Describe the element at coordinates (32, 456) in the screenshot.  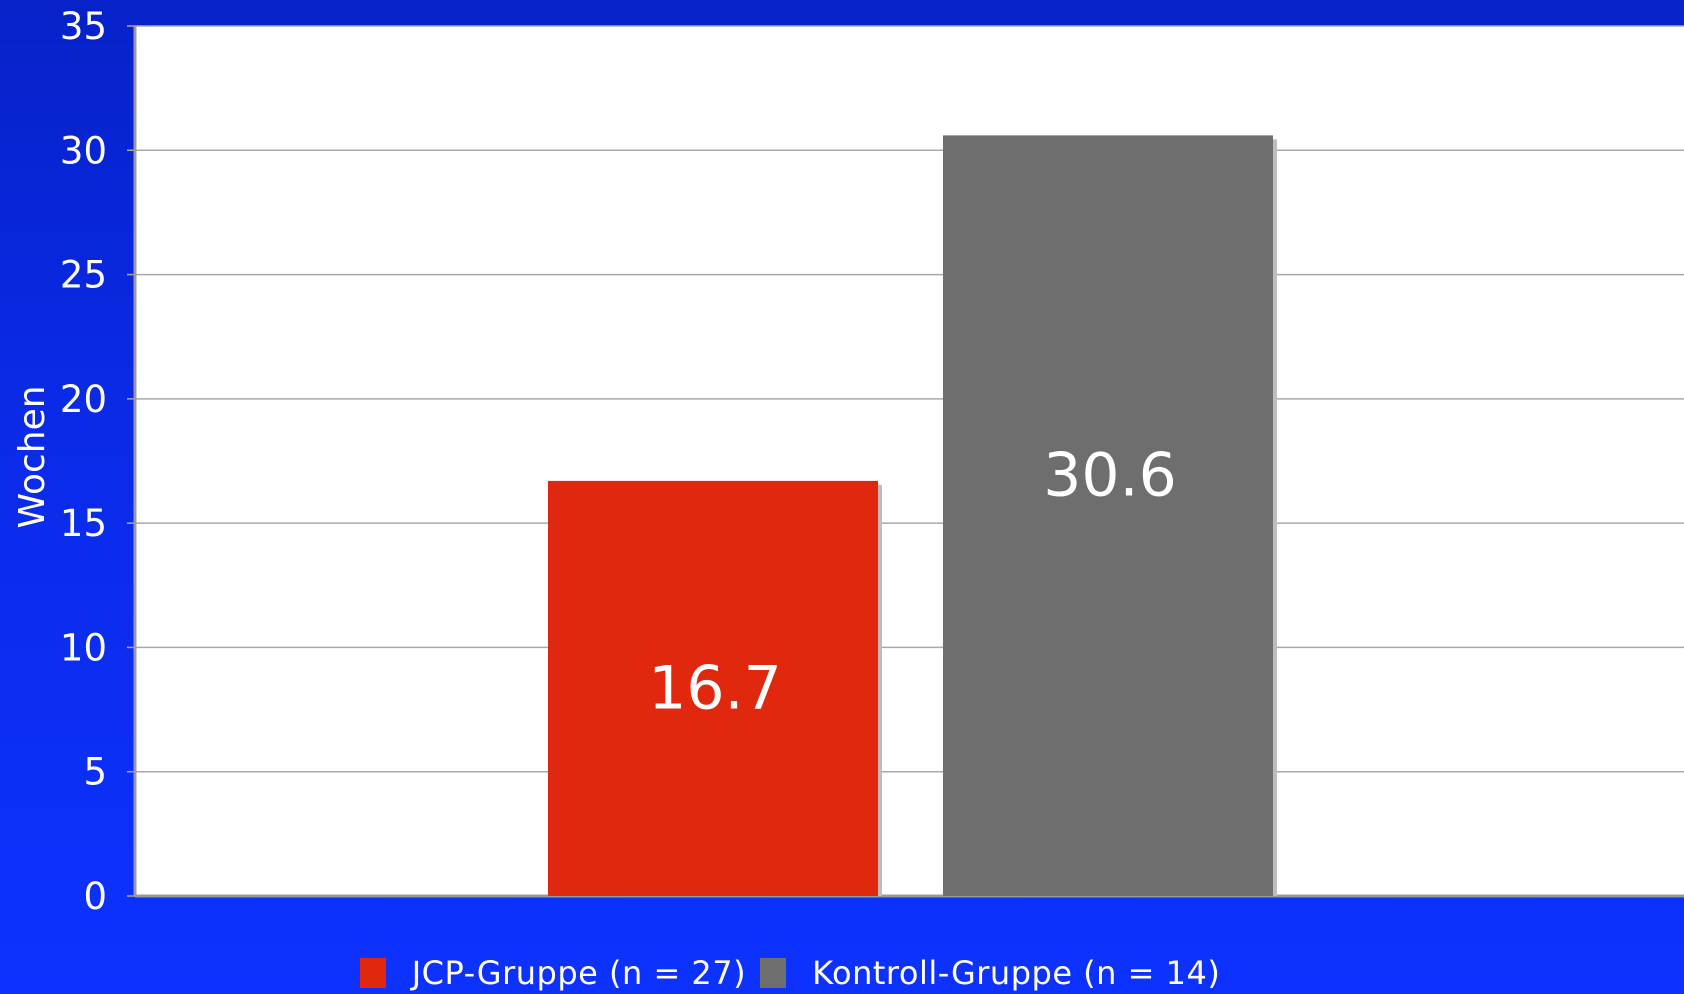
I see `y-axis-label: Wochen` at that location.